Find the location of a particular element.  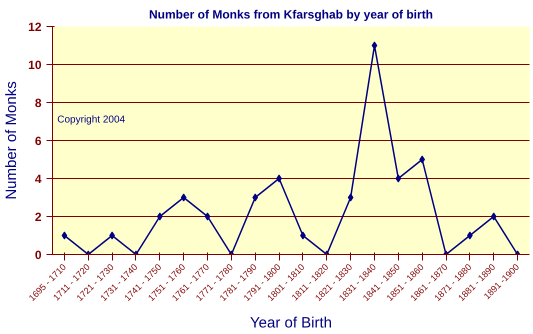

y-tick-label: 6 is located at coordinates (38, 141).